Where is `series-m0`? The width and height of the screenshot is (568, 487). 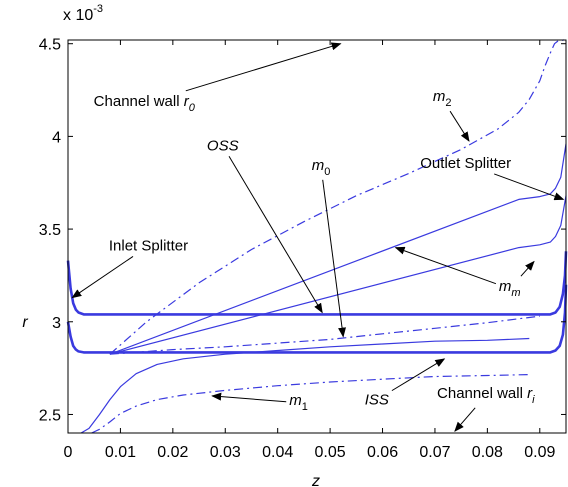 series-m0 is located at coordinates (324, 335).